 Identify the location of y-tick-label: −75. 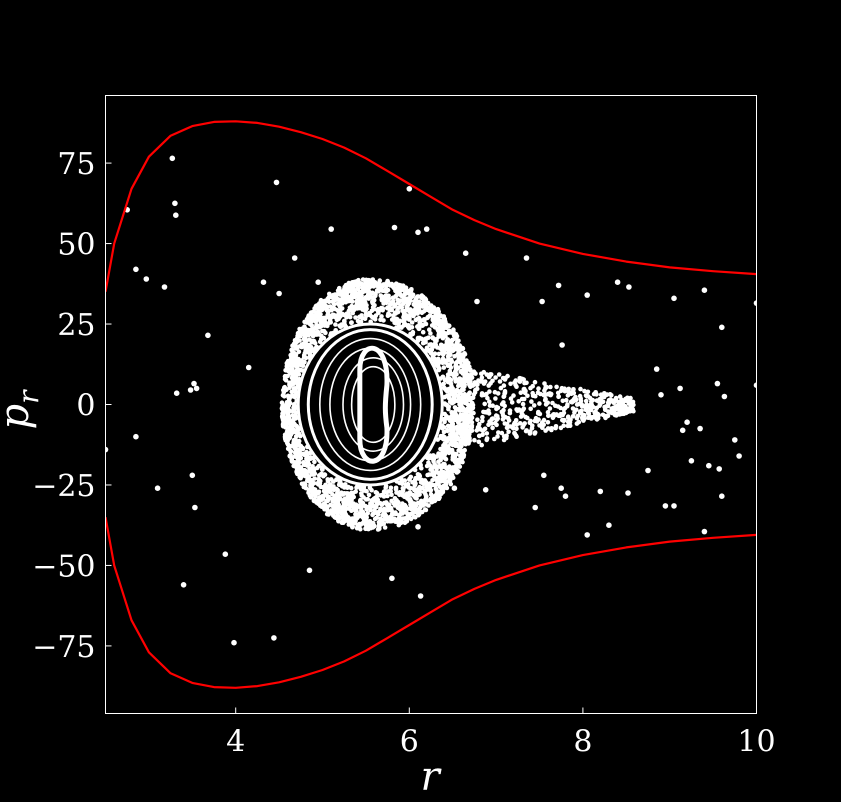
(63, 647).